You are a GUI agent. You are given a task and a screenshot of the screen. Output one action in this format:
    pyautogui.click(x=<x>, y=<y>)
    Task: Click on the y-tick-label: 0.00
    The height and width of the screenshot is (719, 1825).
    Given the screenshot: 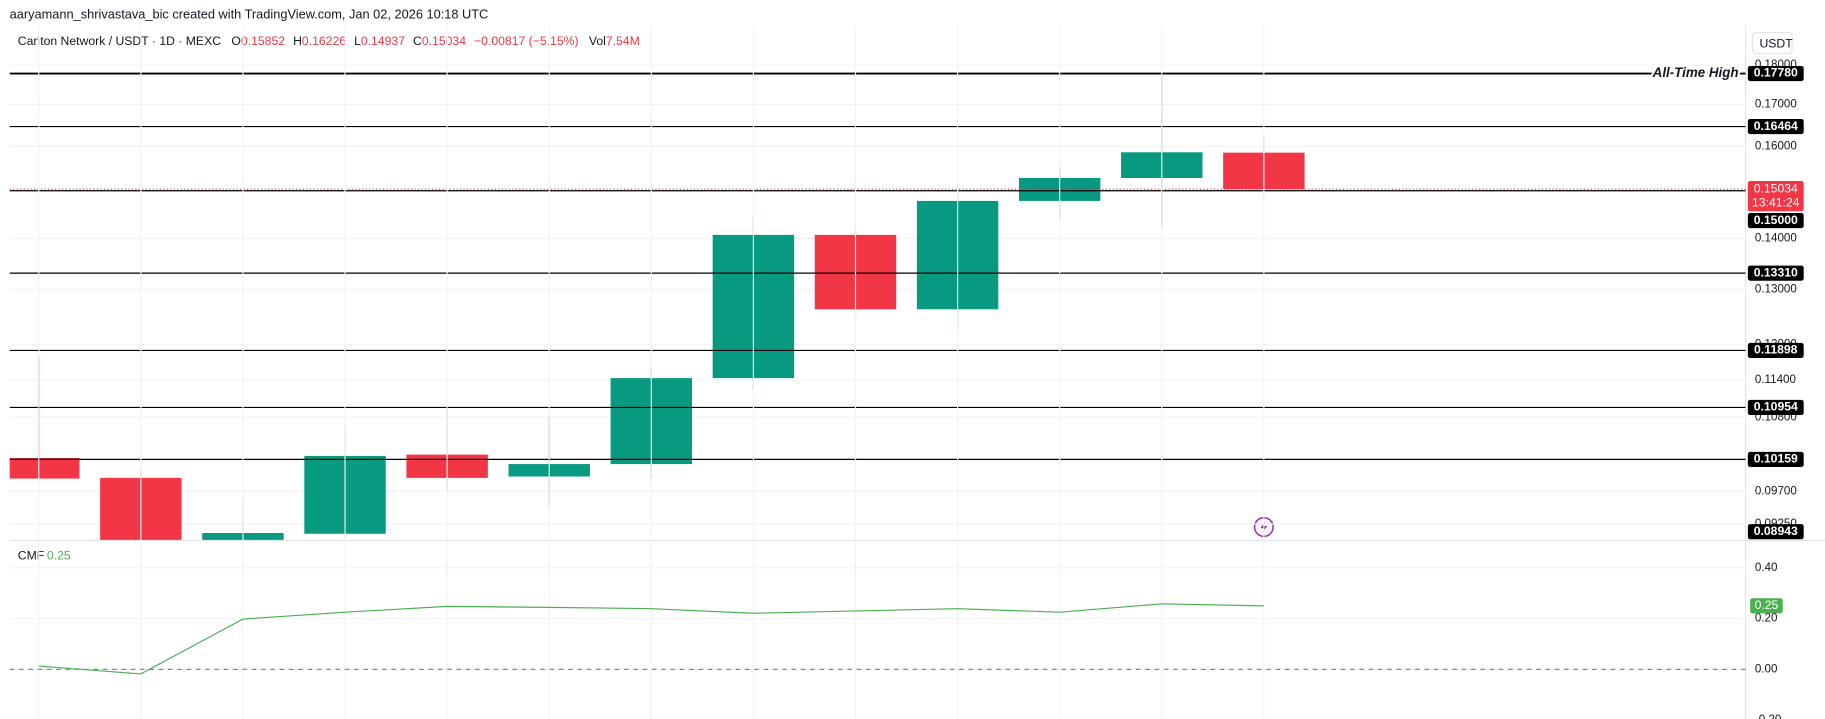 What is the action you would take?
    pyautogui.click(x=1766, y=668)
    